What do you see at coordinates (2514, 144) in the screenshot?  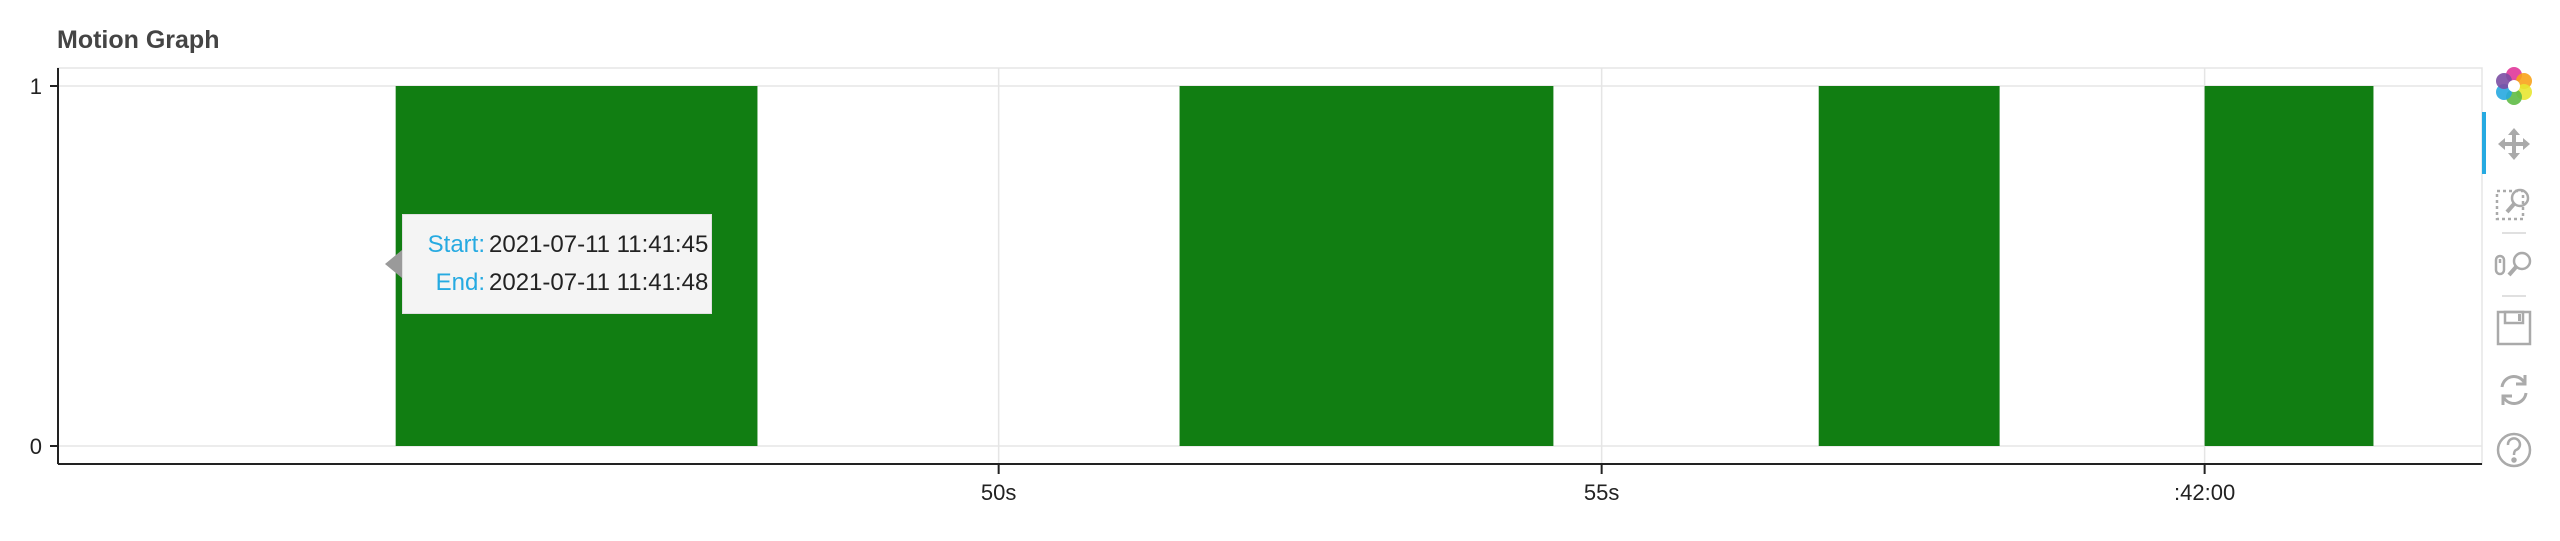 I see `pan-icon` at bounding box center [2514, 144].